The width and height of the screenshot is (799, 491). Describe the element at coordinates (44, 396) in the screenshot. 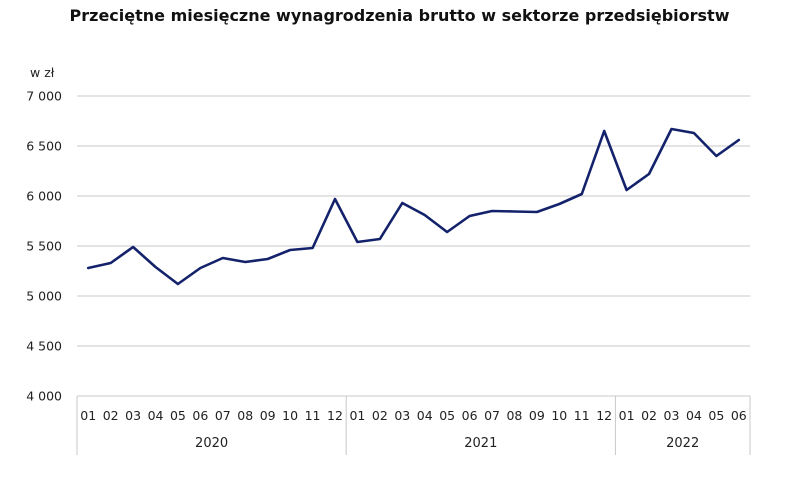

I see `y-tick-label: 4 000` at that location.